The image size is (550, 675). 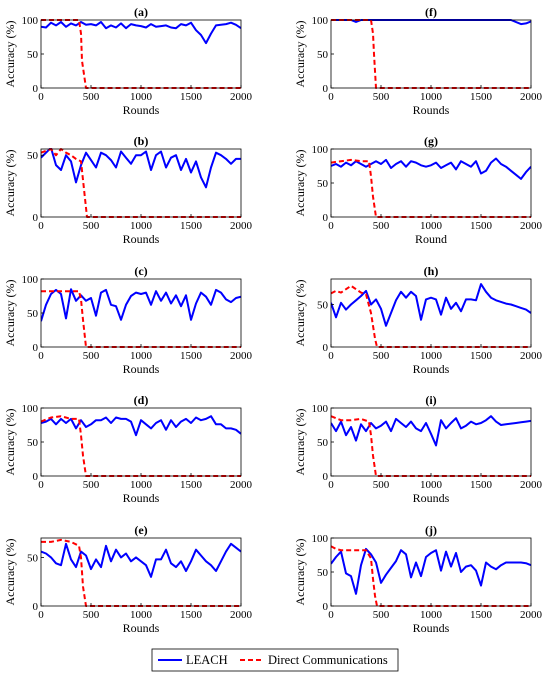 I want to click on series-line-leach-j, so click(x=431, y=571).